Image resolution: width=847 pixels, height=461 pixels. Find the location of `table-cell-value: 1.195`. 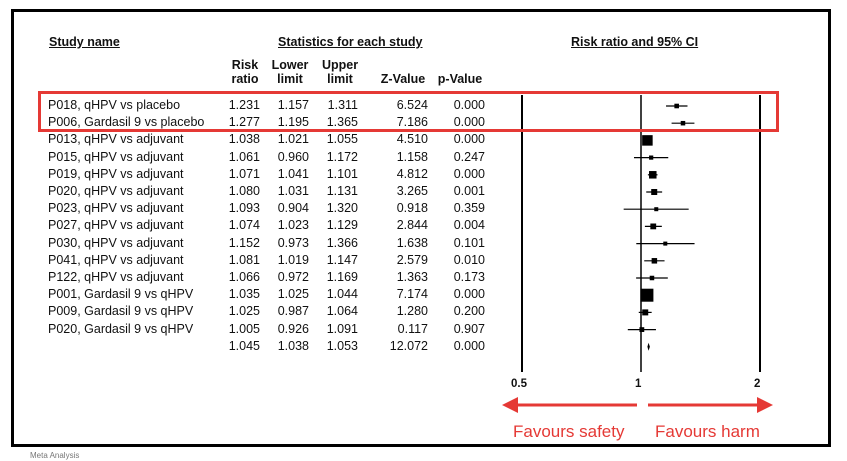

table-cell-value: 1.195 is located at coordinates (293, 122).